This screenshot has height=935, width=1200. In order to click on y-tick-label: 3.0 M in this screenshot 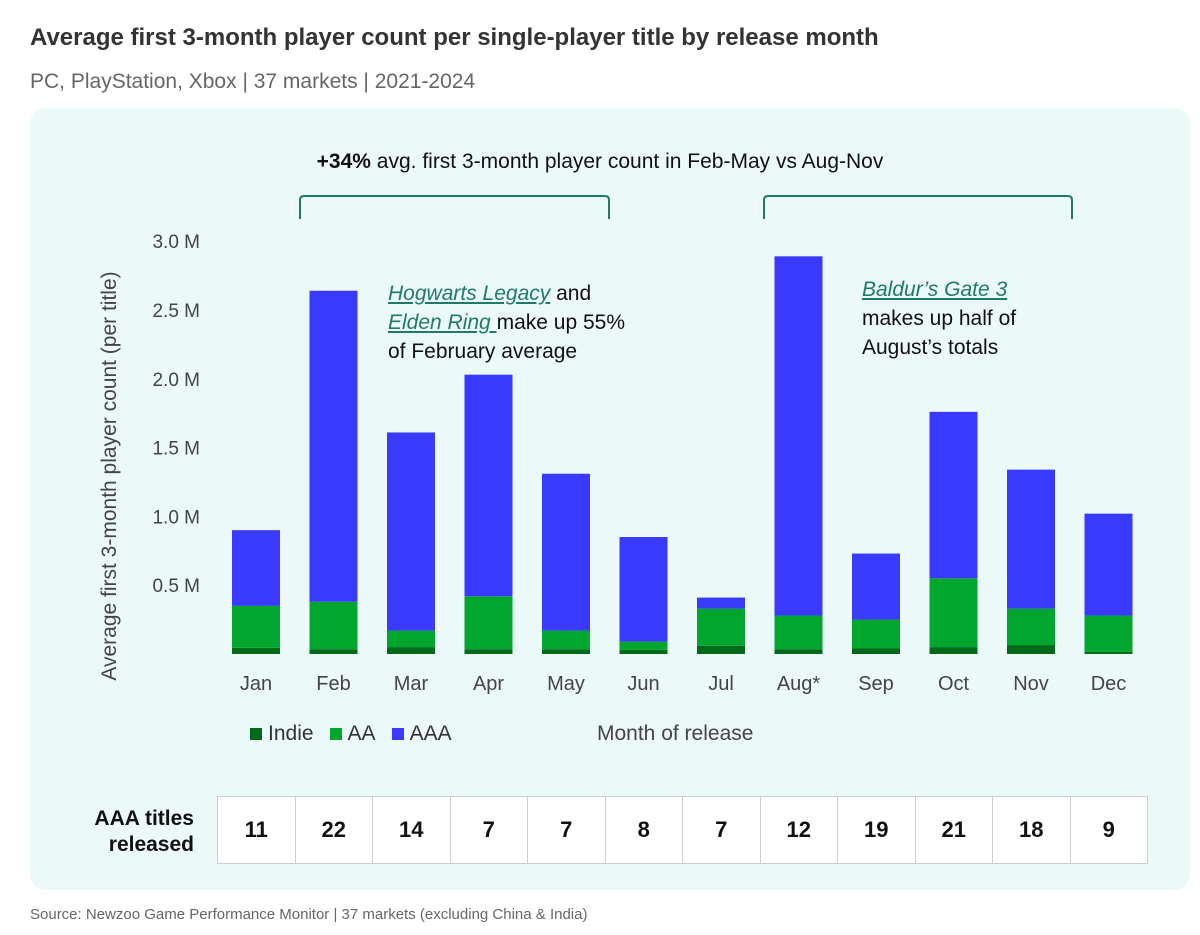, I will do `click(176, 242)`.